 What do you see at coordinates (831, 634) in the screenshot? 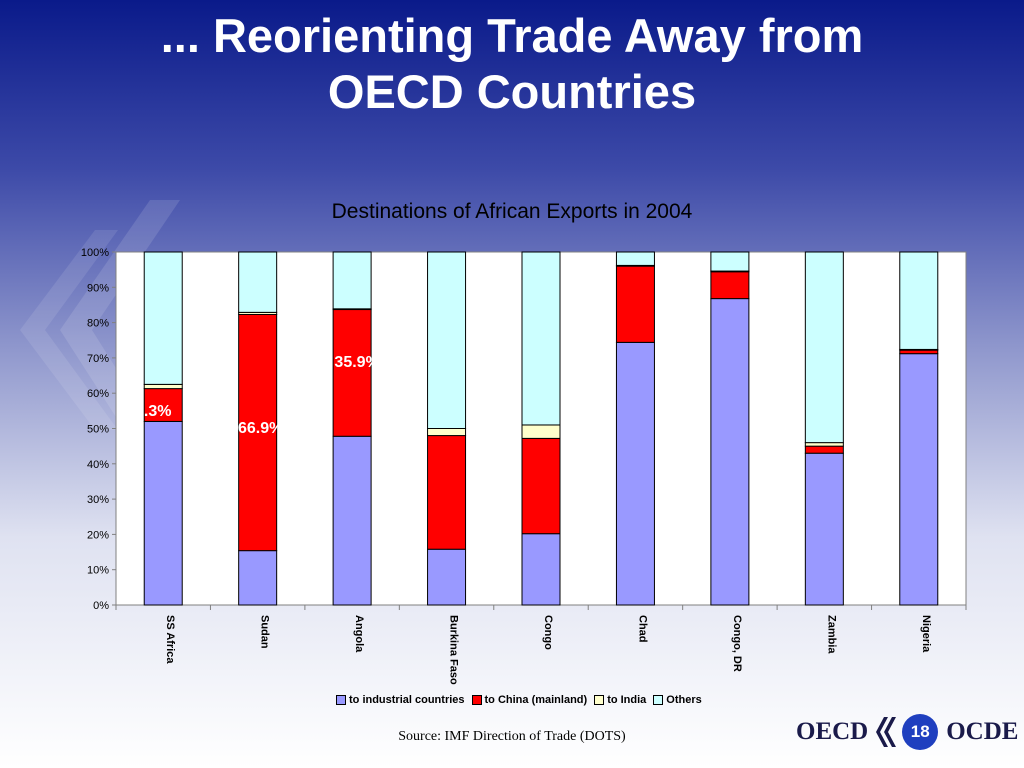
I see `x-category-label: Zambia` at bounding box center [831, 634].